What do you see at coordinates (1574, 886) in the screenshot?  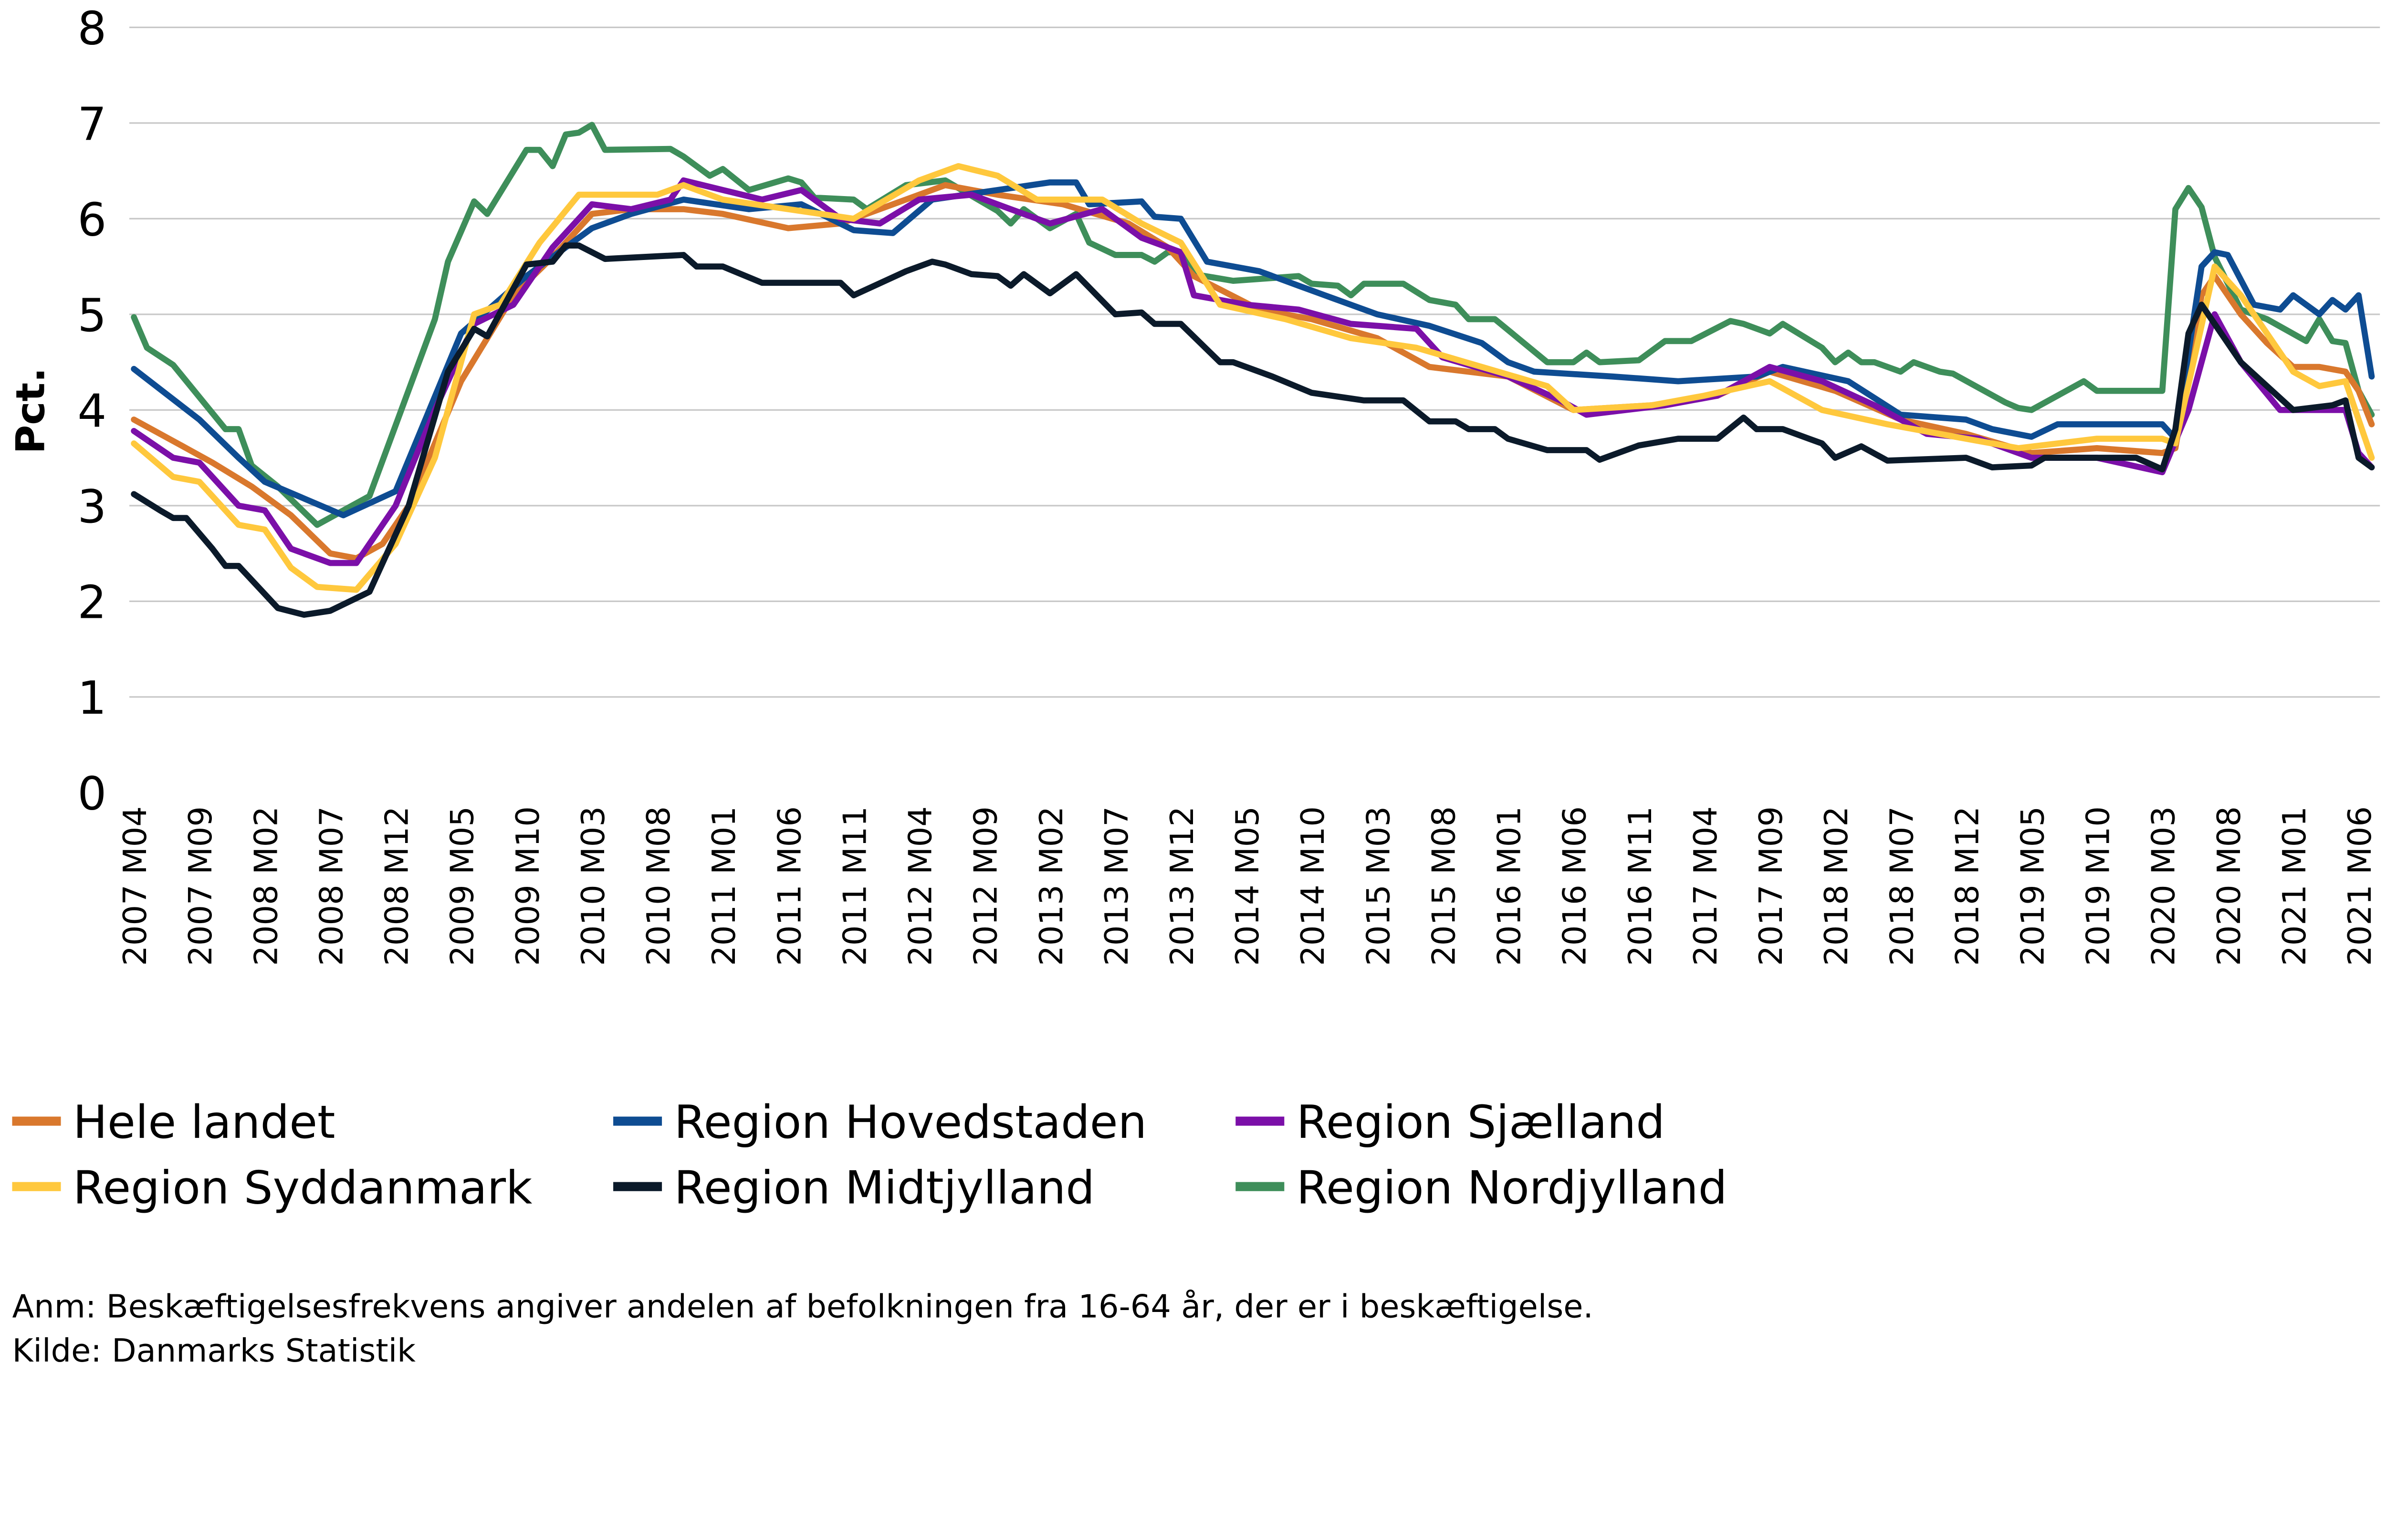 I see `x-tick-label: 2016 M06` at bounding box center [1574, 886].